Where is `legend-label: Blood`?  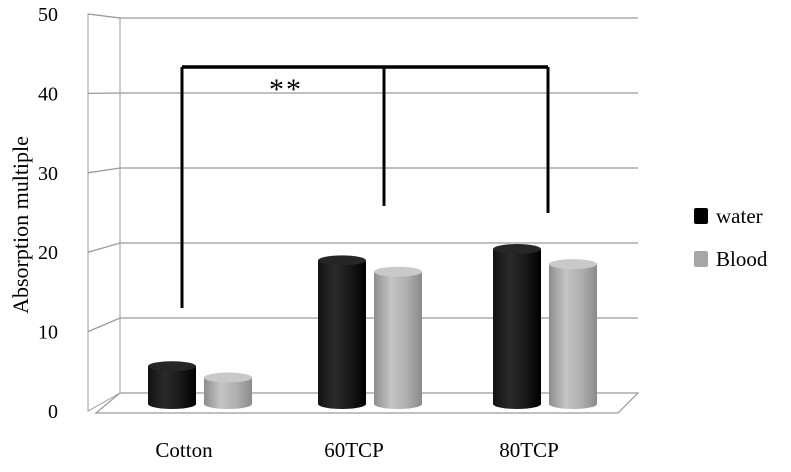
legend-label: Blood is located at coordinates (742, 259).